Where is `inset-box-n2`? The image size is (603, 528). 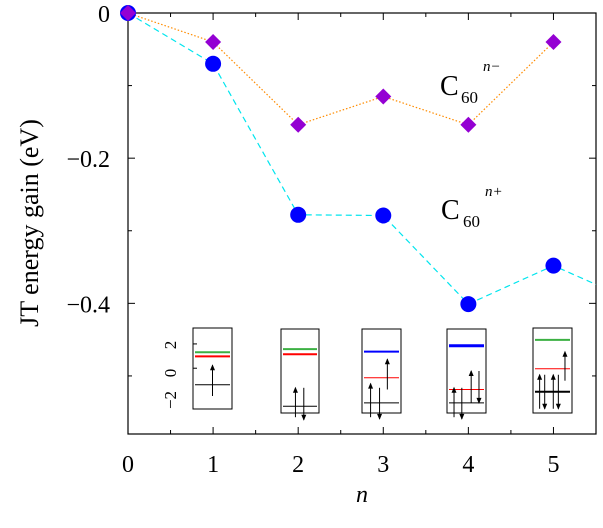
inset-box-n2 is located at coordinates (300, 374).